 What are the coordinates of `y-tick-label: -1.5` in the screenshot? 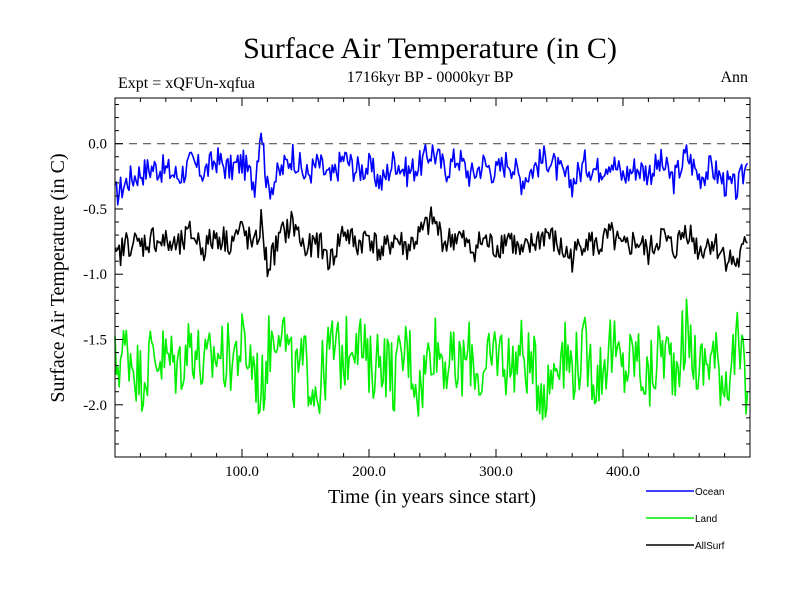 It's located at (95, 341).